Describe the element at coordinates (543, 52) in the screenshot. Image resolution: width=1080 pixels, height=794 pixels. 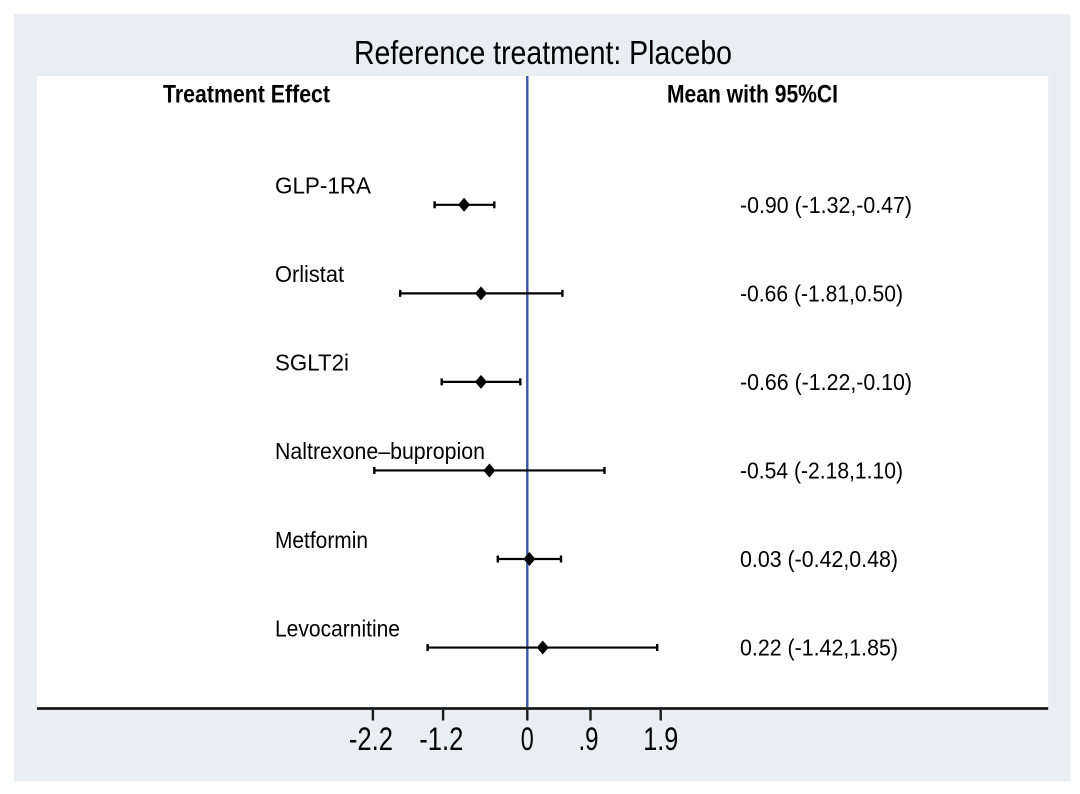
I see `svg-text: Reference treatment: Placebo` at that location.